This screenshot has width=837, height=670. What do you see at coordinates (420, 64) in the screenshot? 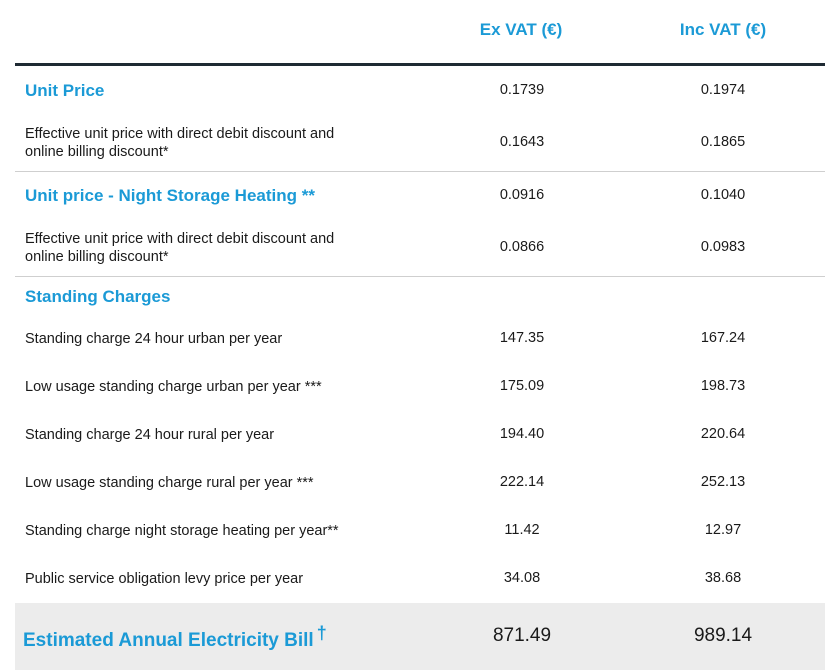
I see `header-rule` at bounding box center [420, 64].